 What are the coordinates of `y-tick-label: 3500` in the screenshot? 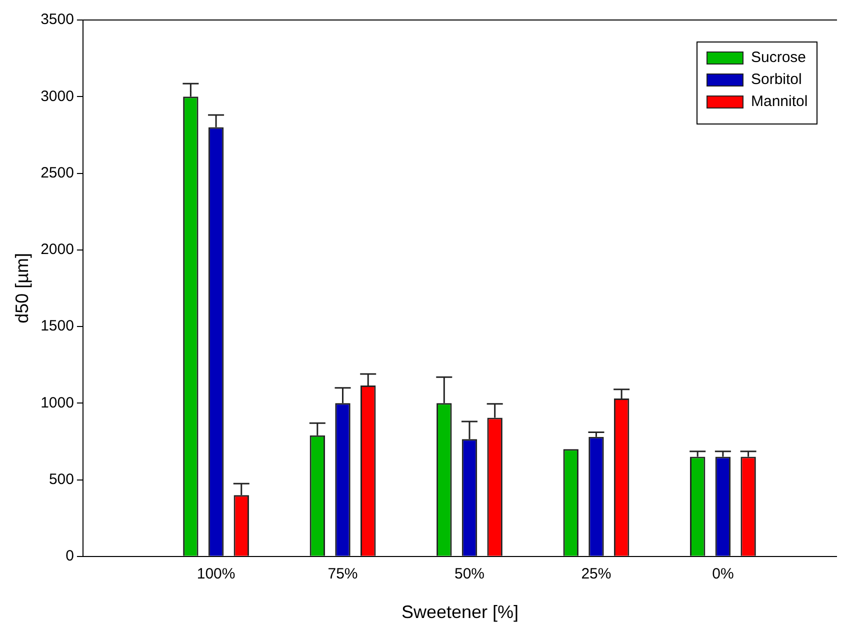 It's located at (57, 19).